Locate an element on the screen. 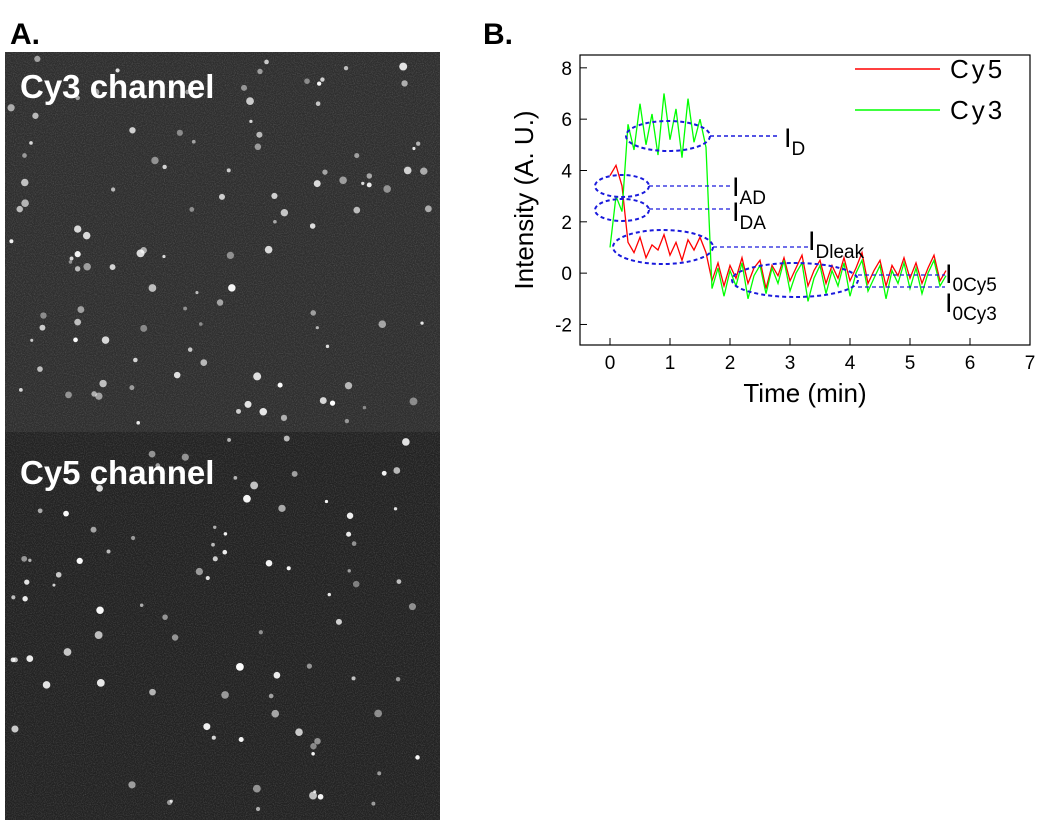 This screenshot has height=834, width=1050. x-tick-label: 1 is located at coordinates (670, 363).